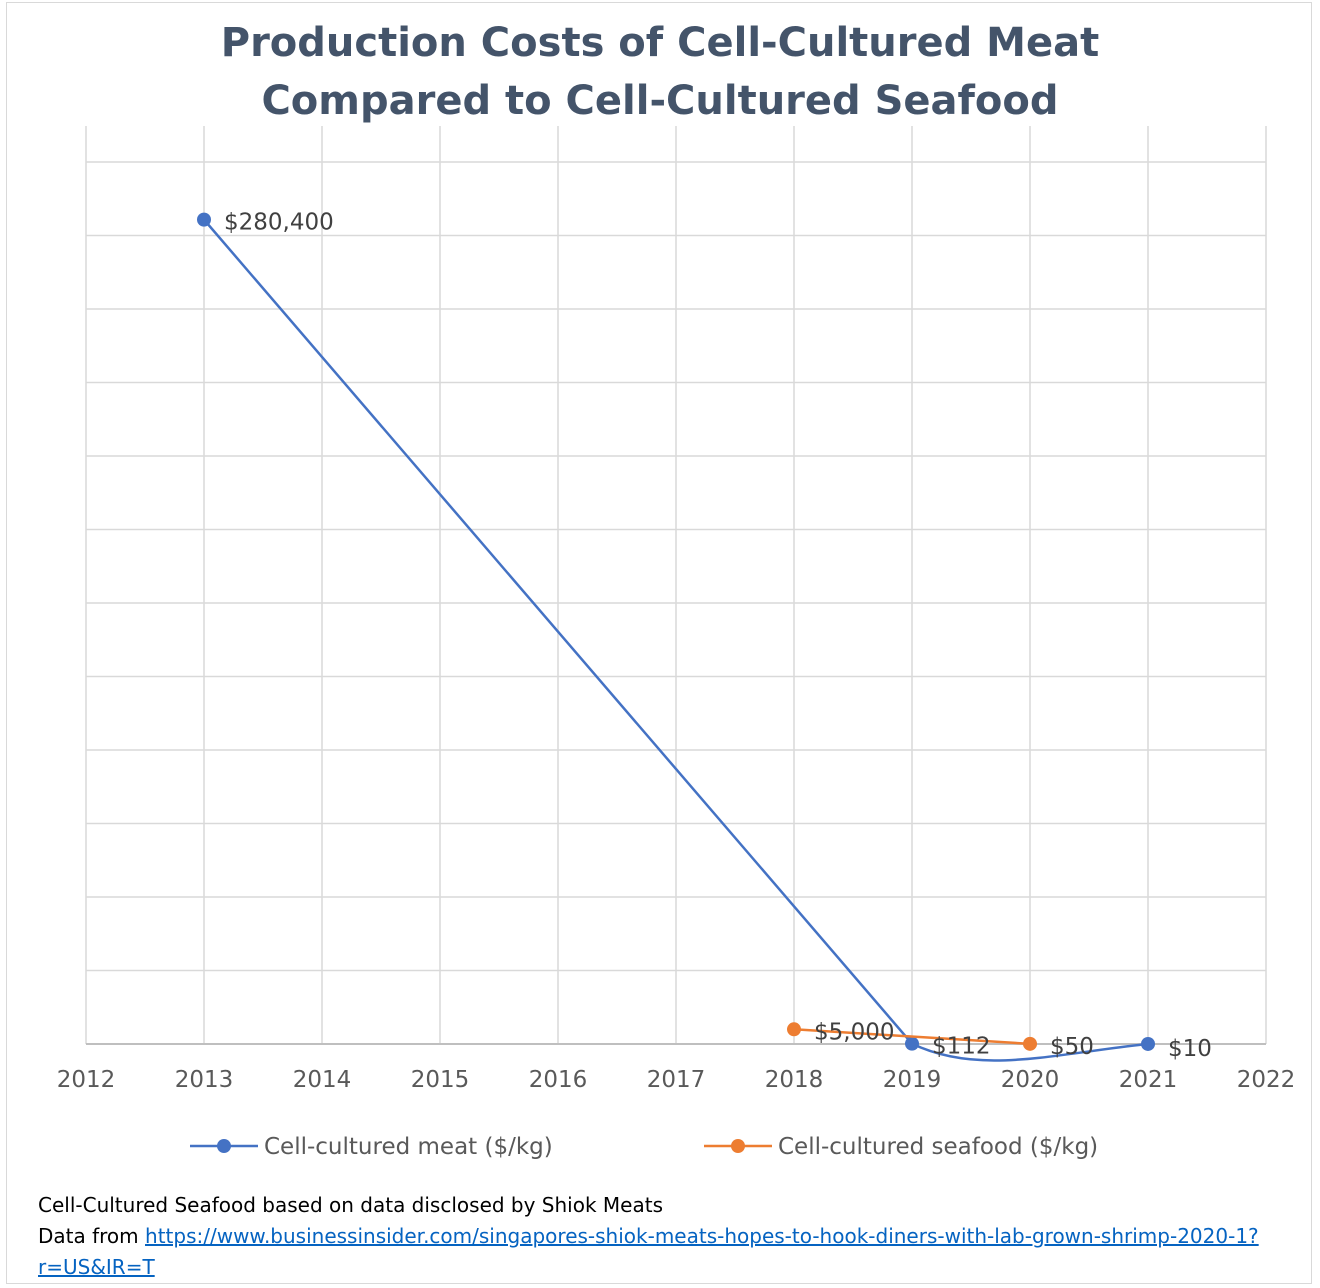  I want to click on x-tick-label: 2020, so click(1030, 1080).